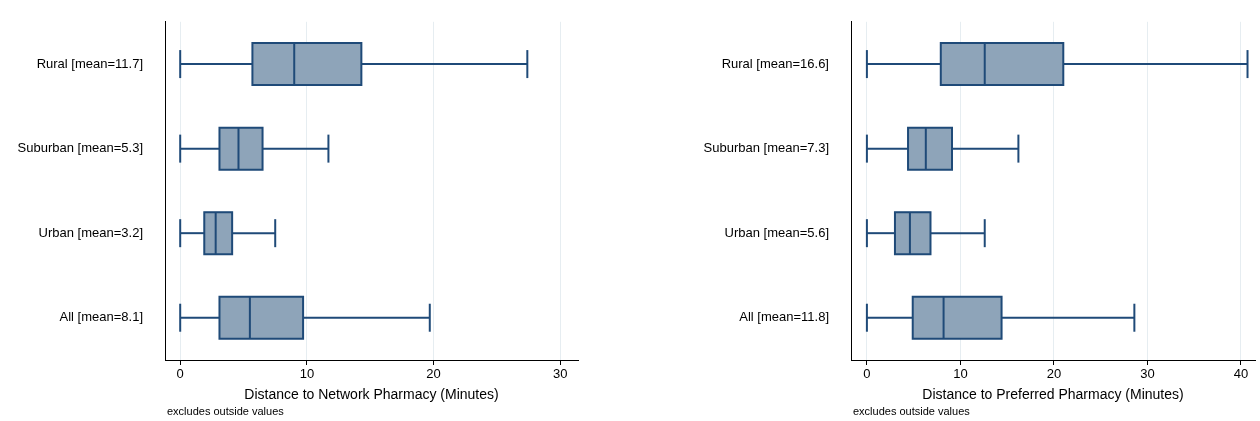  I want to click on y-tick-label: Suburban [mean=5.3], so click(80, 148).